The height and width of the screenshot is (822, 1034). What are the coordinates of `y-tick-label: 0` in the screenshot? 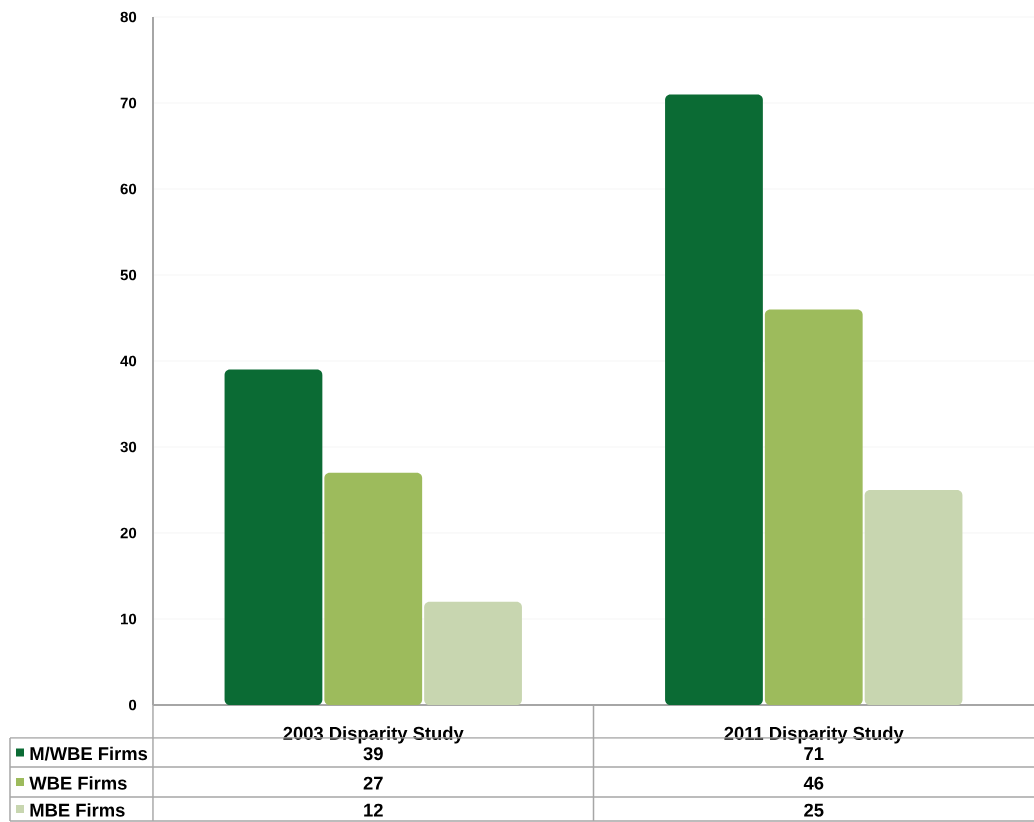 It's located at (132, 705).